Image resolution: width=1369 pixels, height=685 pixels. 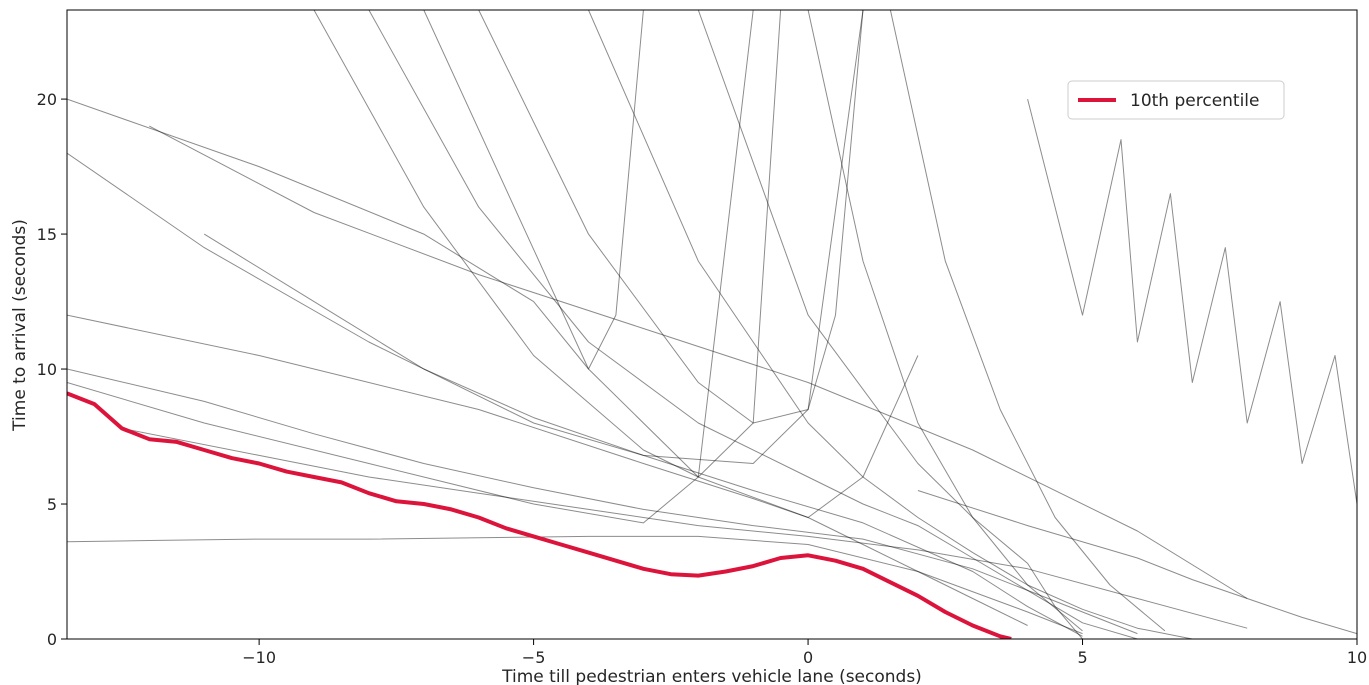 What do you see at coordinates (1082, 657) in the screenshot?
I see `x-tick-label: 5` at bounding box center [1082, 657].